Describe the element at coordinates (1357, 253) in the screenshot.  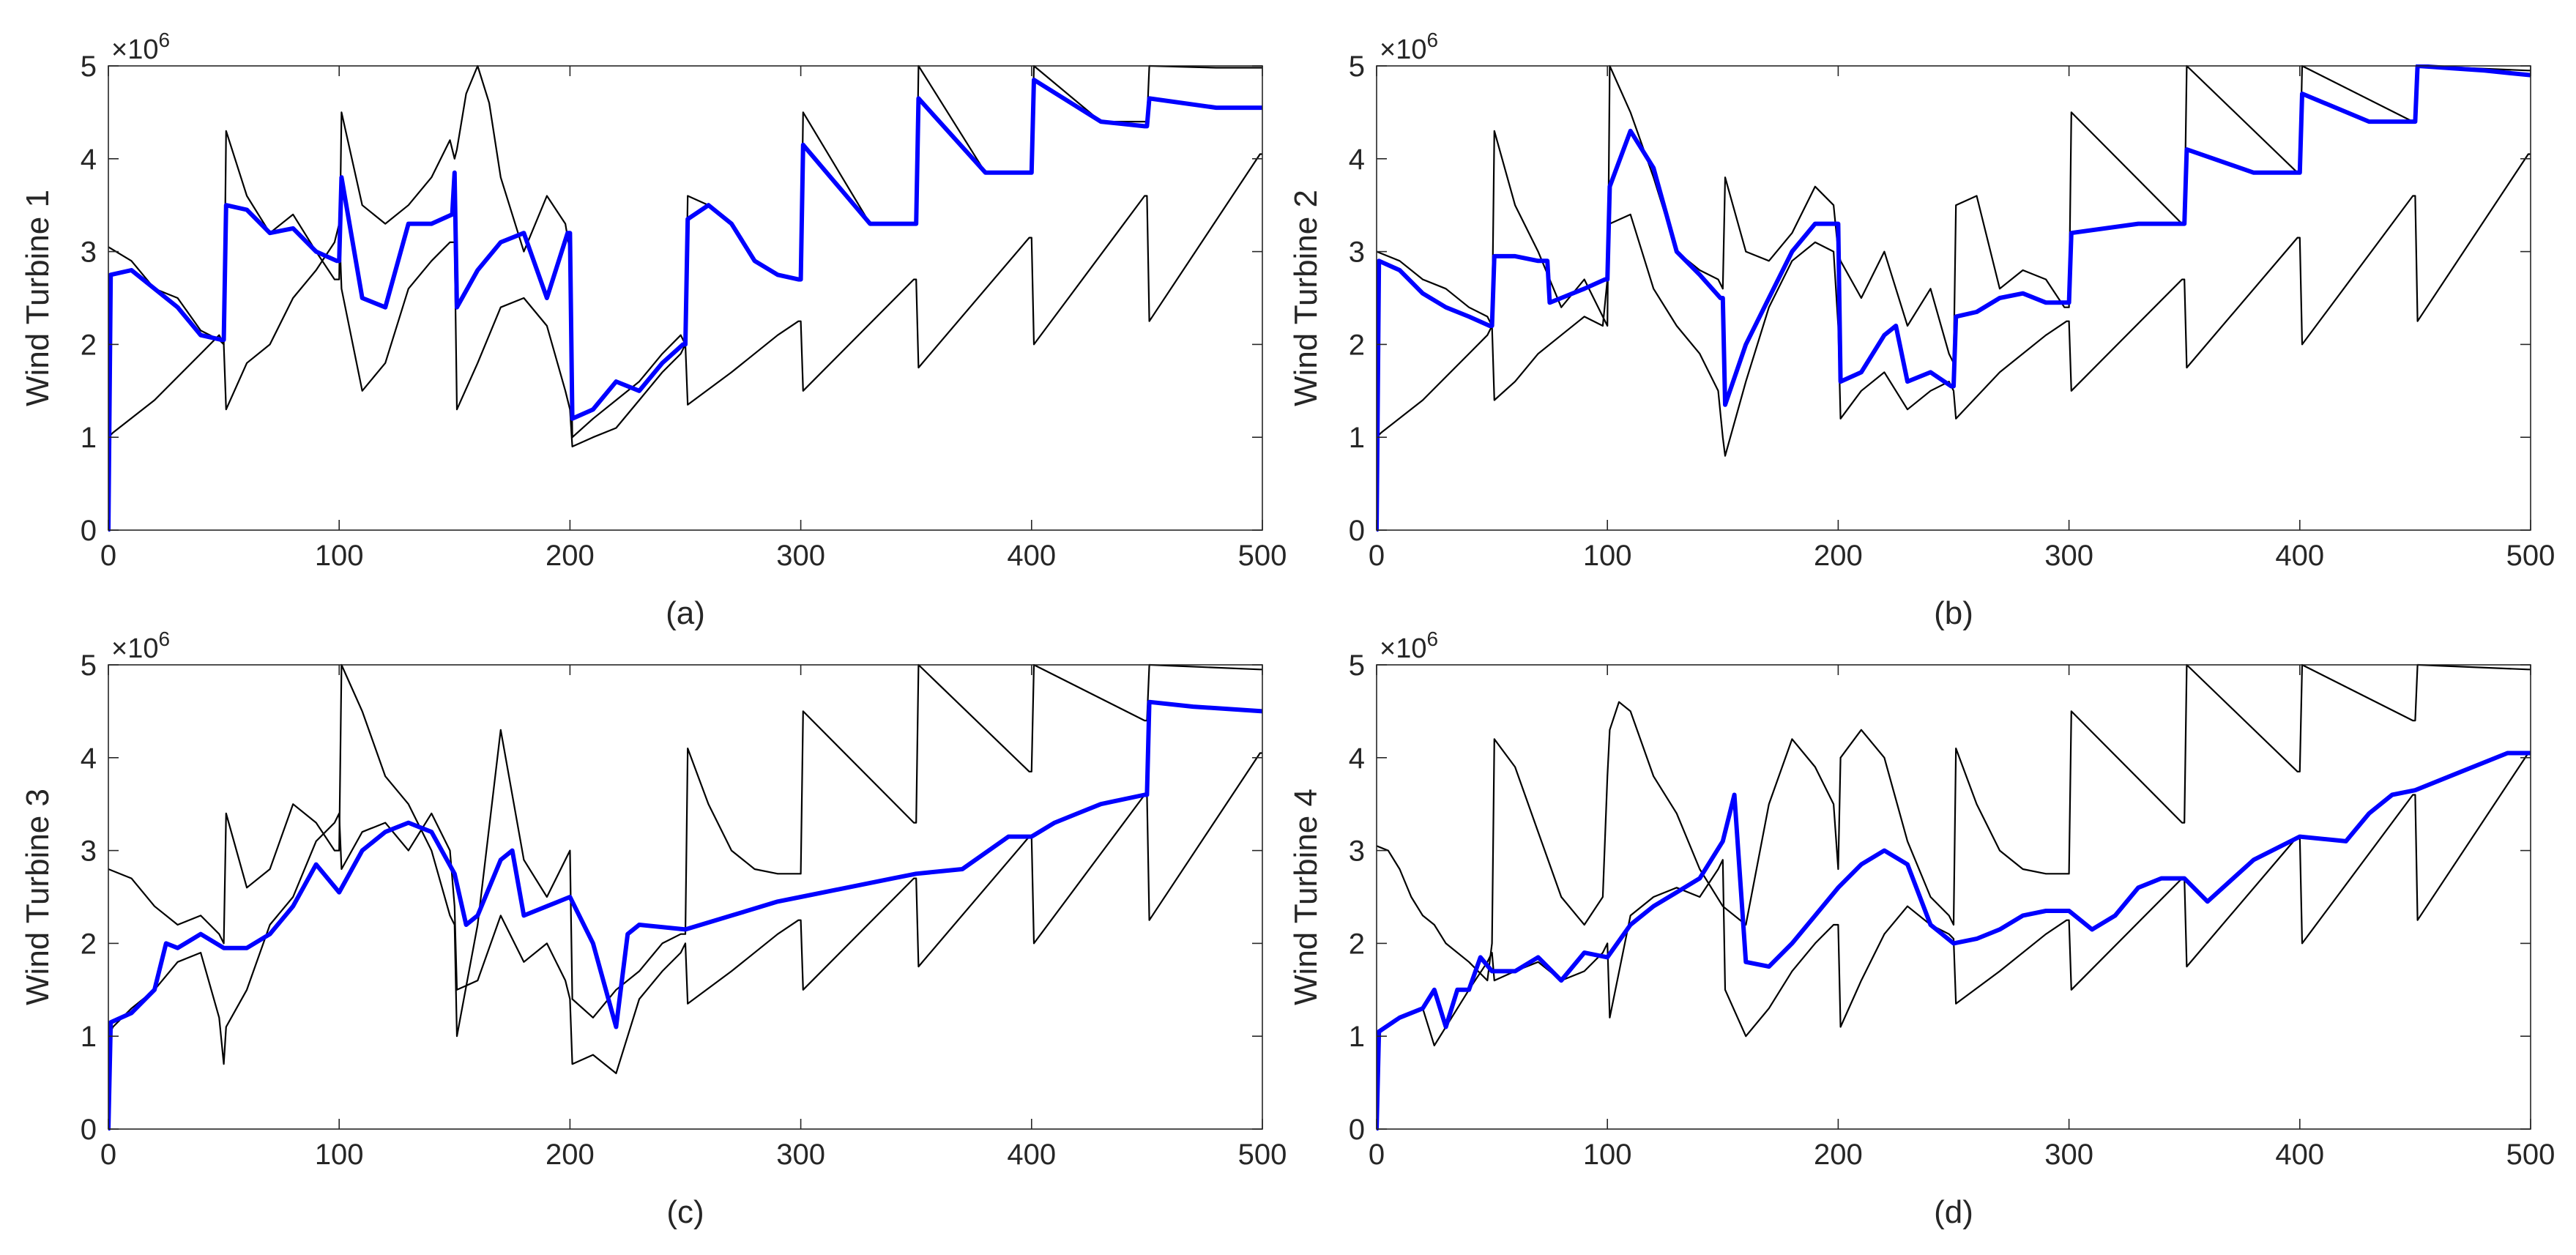
I see `panel-b-ytick-label: 3` at that location.